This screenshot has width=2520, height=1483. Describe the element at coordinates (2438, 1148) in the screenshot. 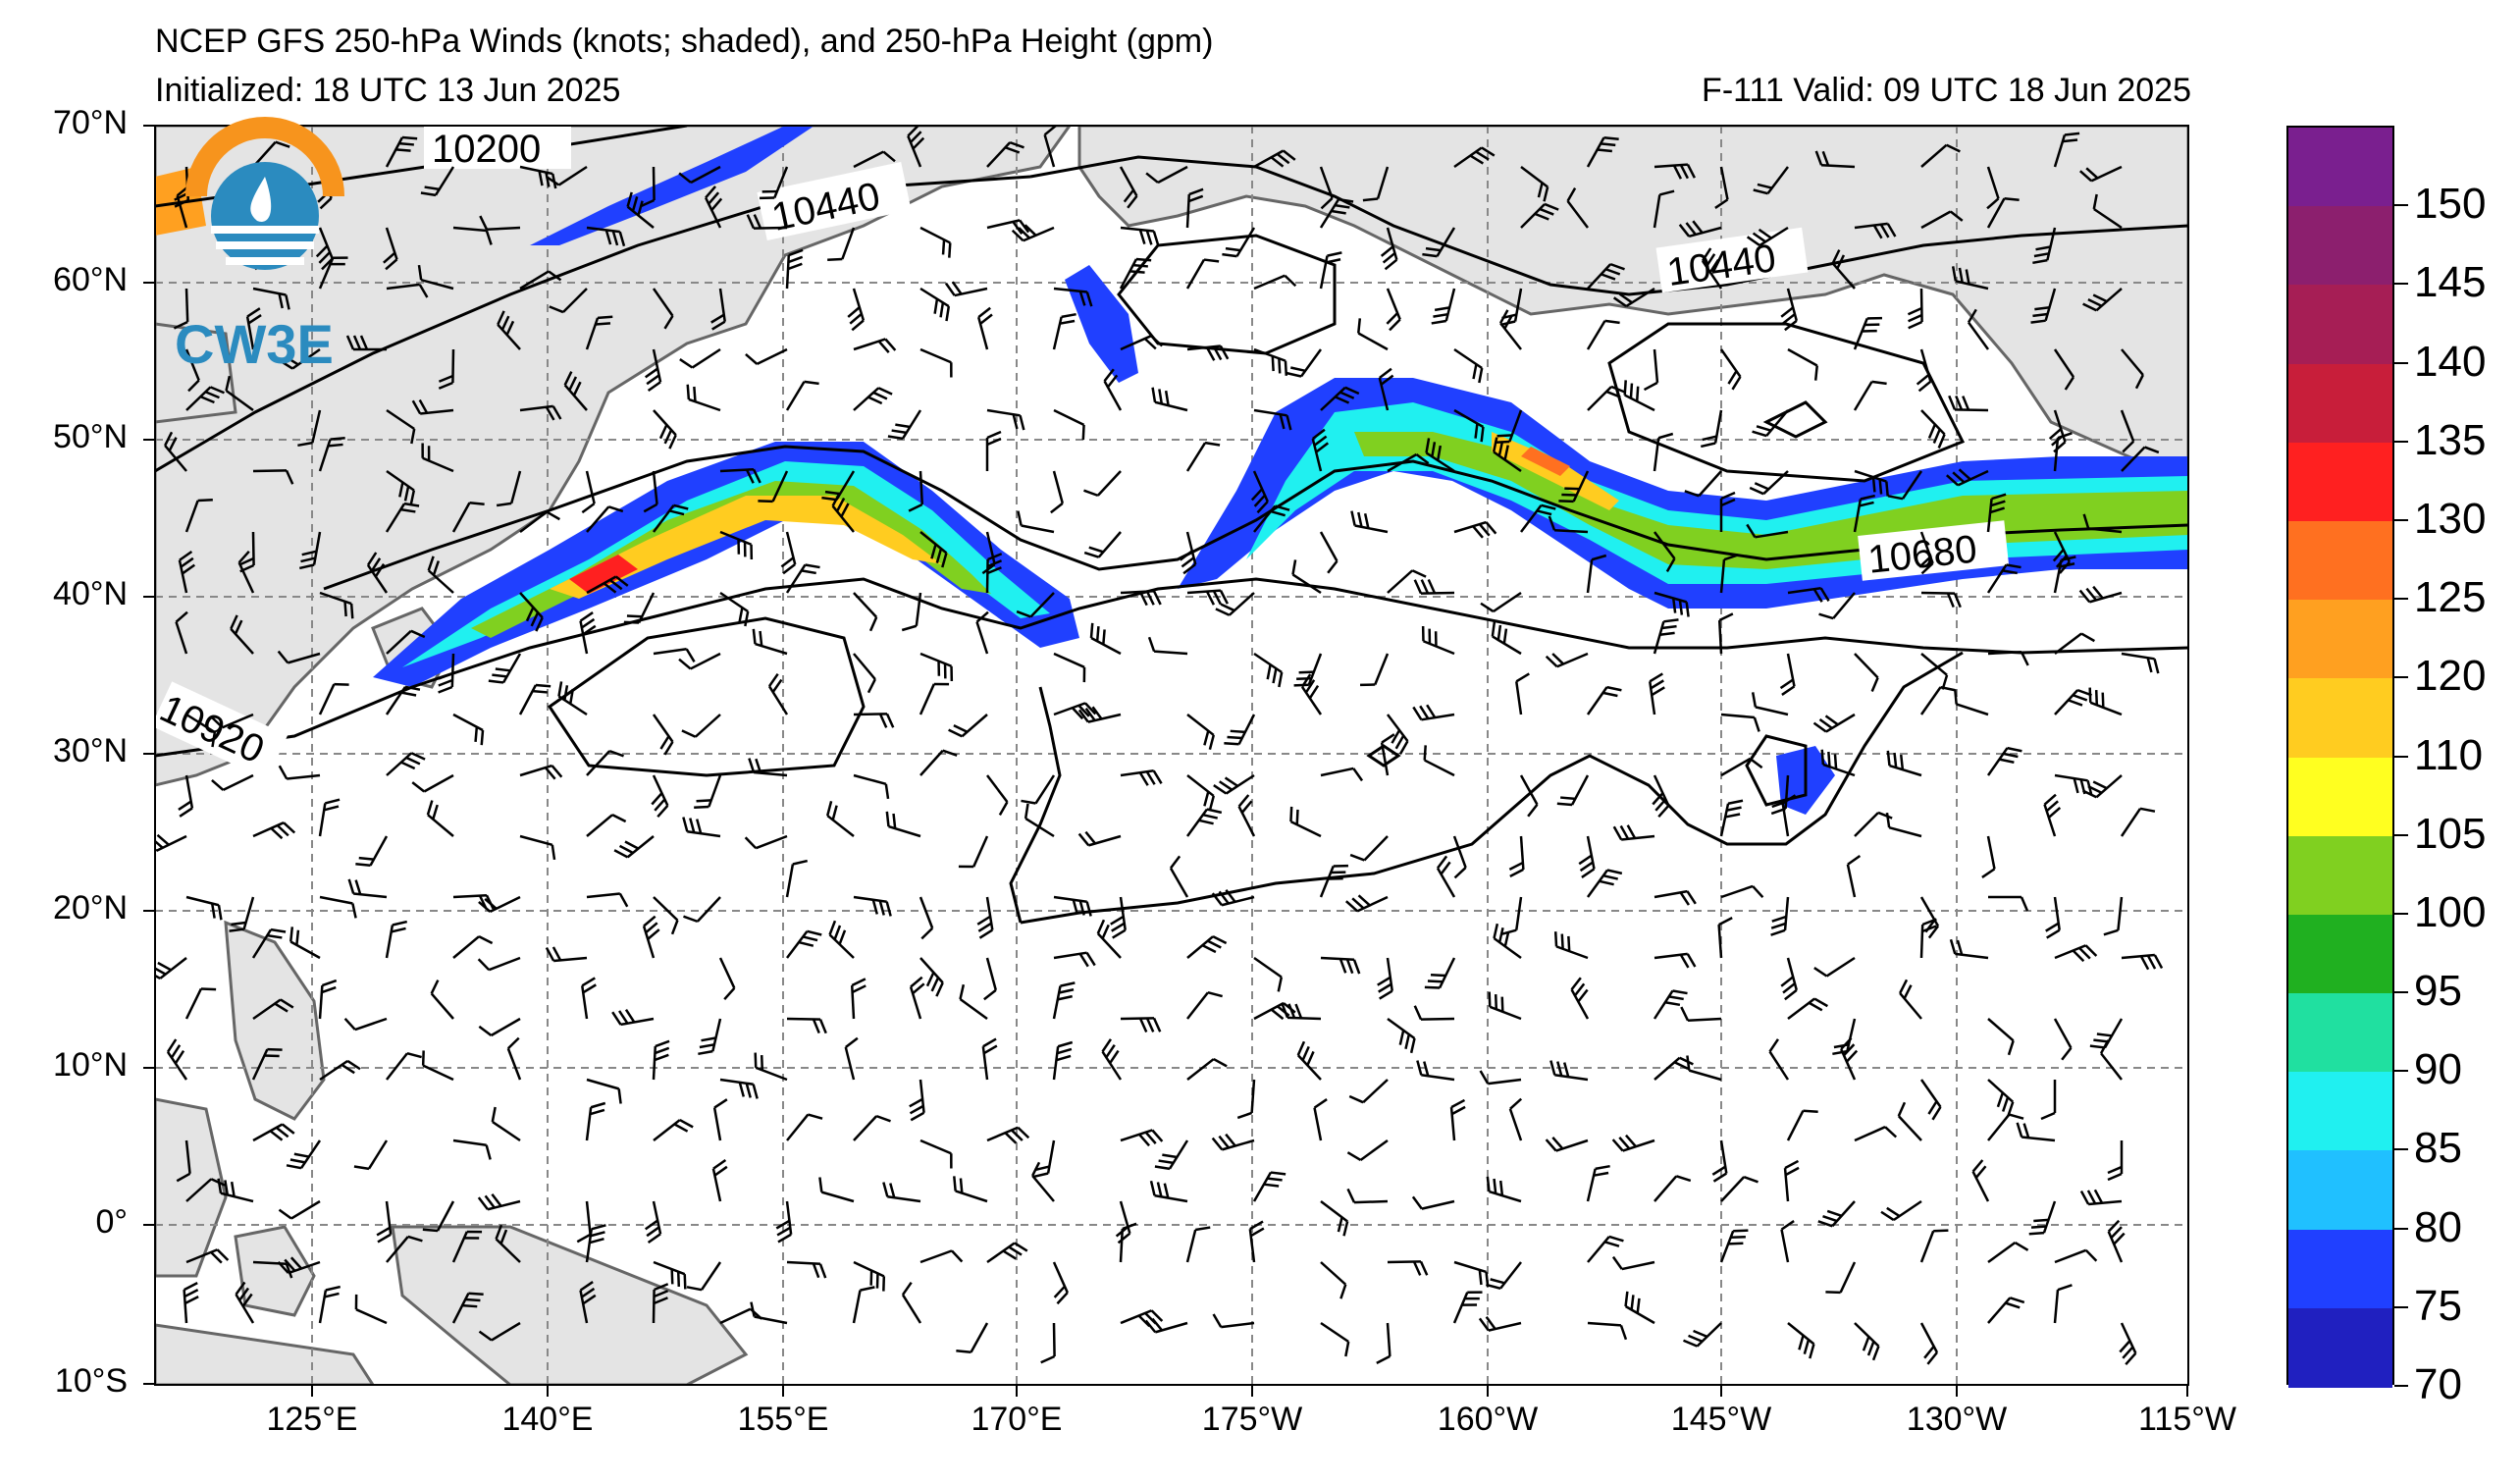

I see `colorbar-label: 85` at that location.